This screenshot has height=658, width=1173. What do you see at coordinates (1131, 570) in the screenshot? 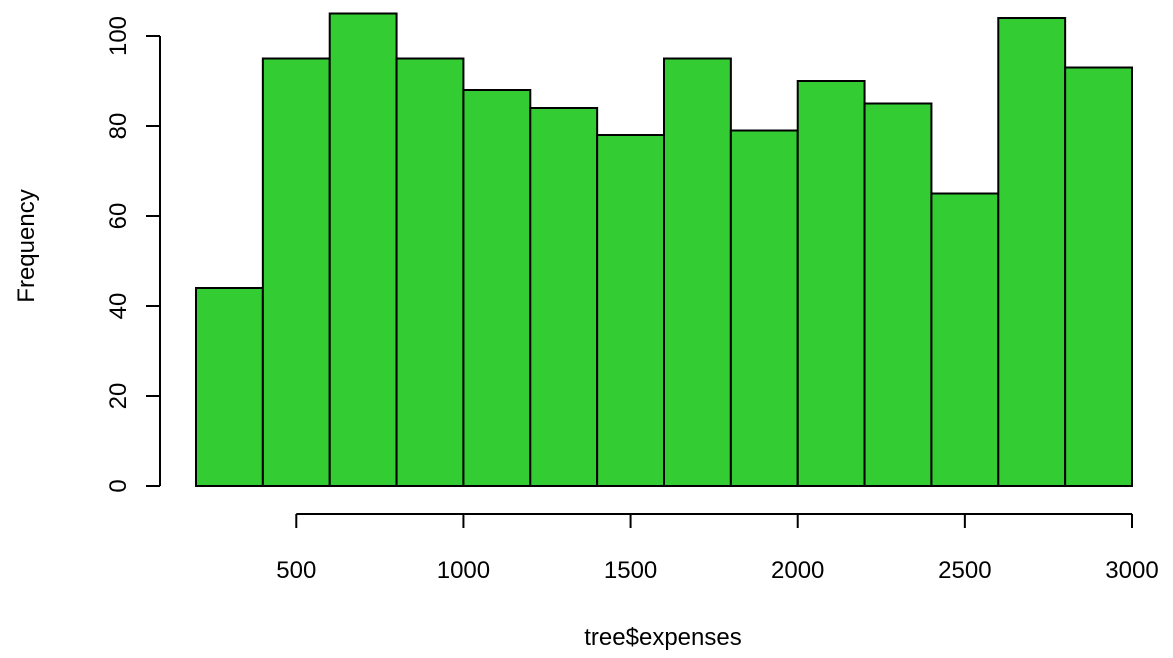
I see `x-tick-label: 3000` at bounding box center [1131, 570].